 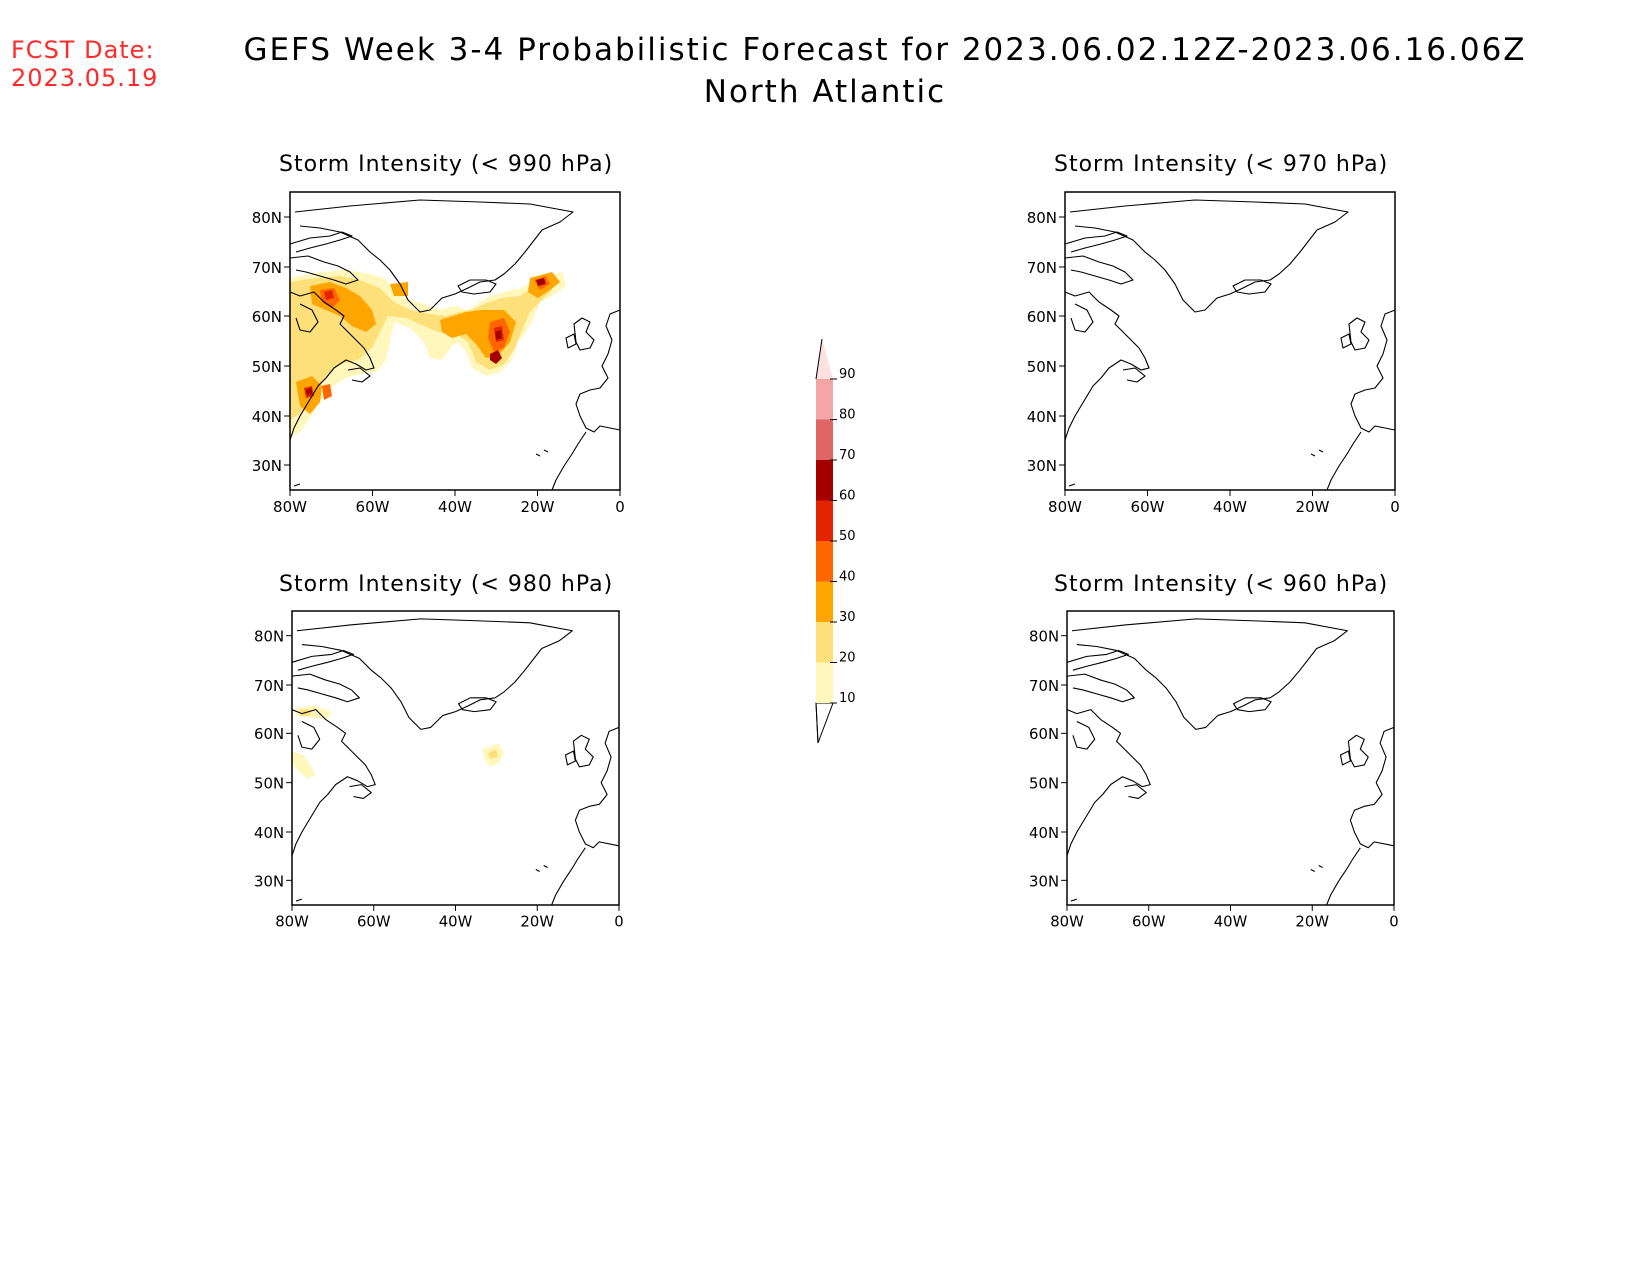 I want to click on panel-title-960: Storm Intensity (< 960 hPa), so click(x=1221, y=584).